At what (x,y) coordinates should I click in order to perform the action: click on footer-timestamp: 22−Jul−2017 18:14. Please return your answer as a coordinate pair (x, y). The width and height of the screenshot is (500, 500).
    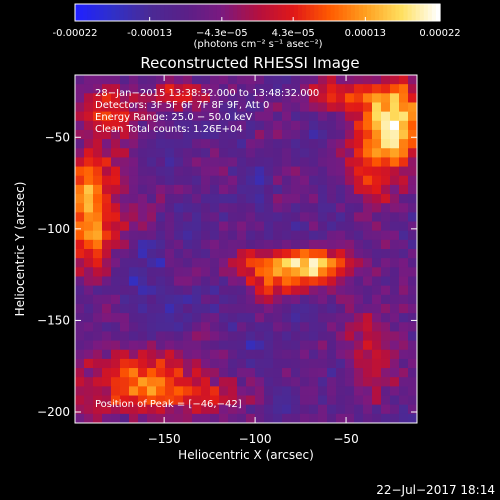
    Looking at the image, I should click on (435, 490).